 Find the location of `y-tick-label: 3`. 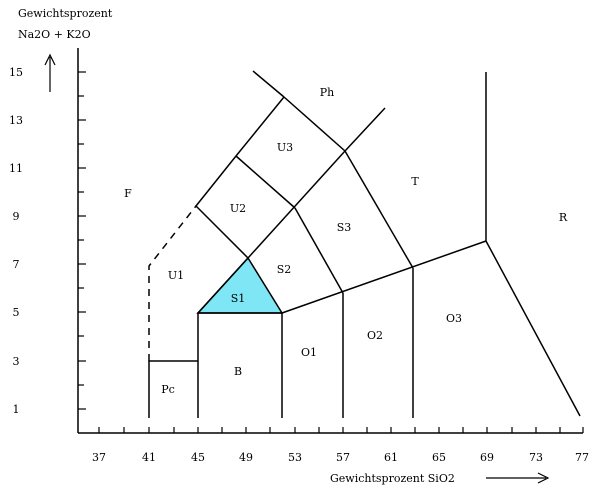

y-tick-label: 3 is located at coordinates (16, 361).